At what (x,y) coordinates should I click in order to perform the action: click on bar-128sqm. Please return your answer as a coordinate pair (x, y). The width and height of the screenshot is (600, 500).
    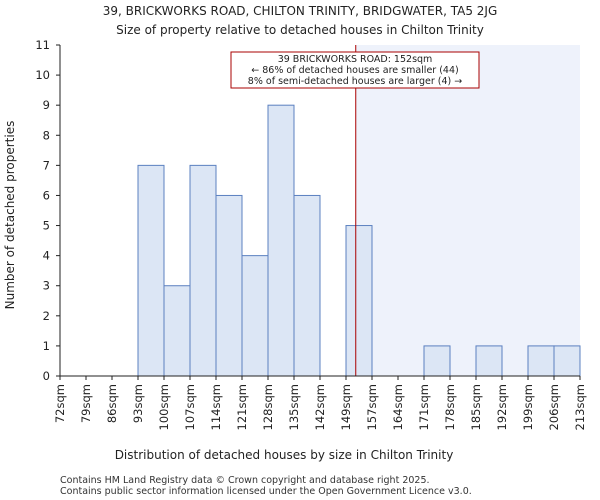
    Looking at the image, I should click on (281, 240).